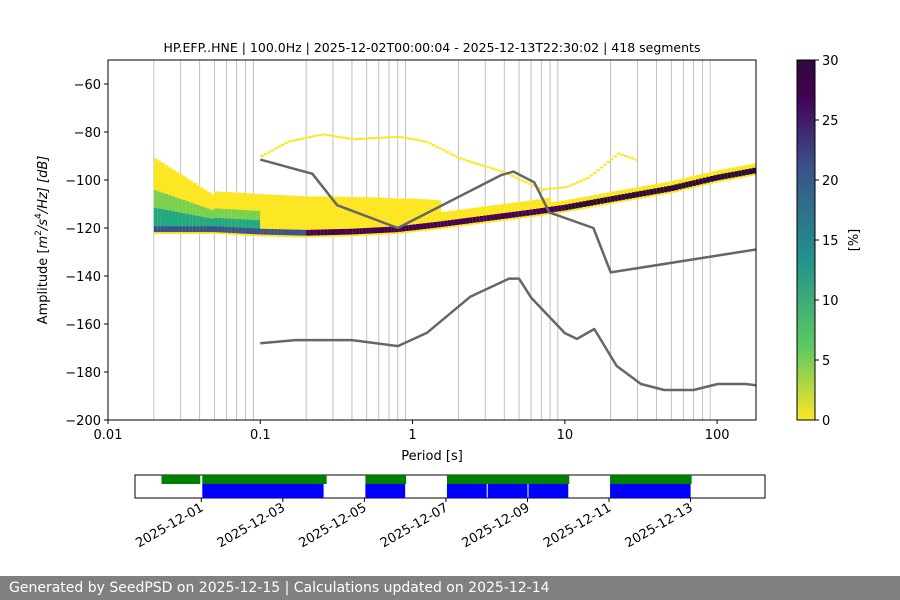 The image size is (900, 600). What do you see at coordinates (830, 121) in the screenshot?
I see `colorbar-tick-label: 25` at bounding box center [830, 121].